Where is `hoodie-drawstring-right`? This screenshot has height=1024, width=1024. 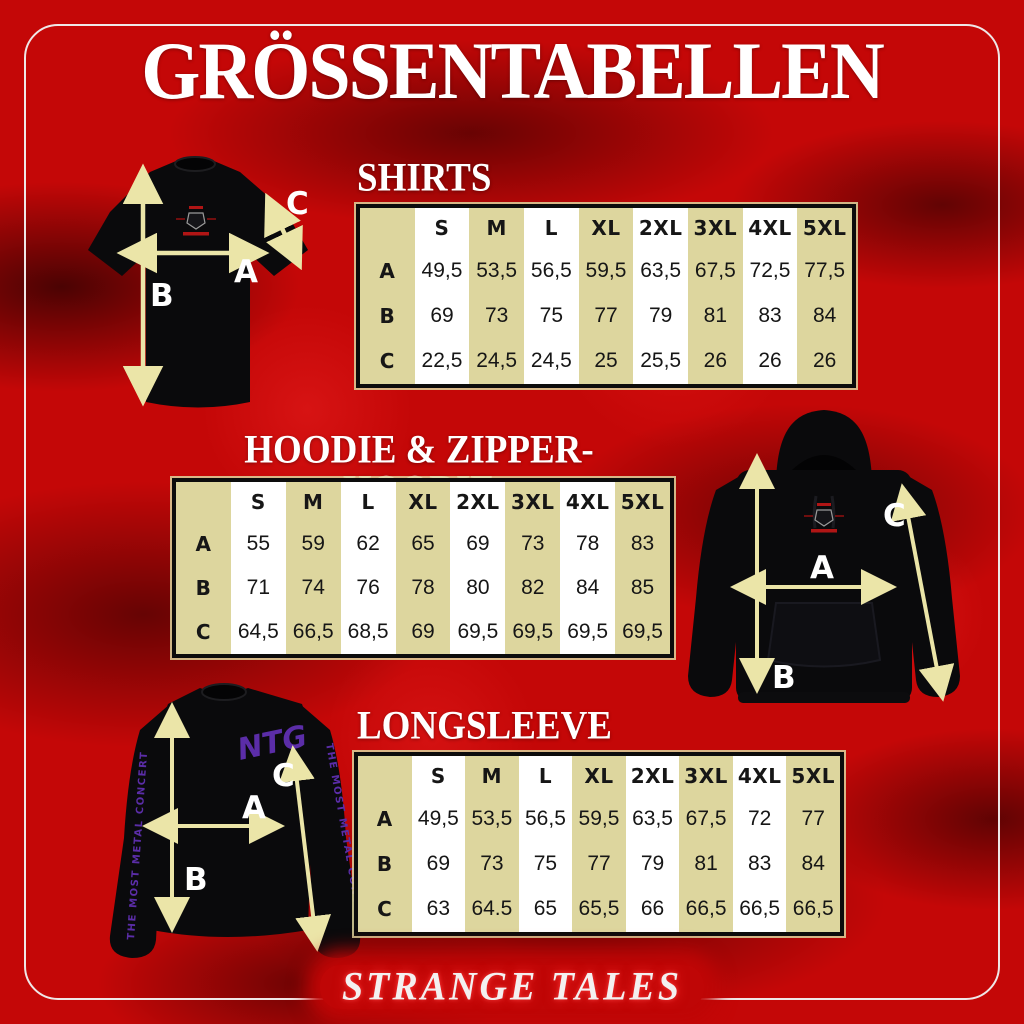
hoodie-drawstring-right is located at coordinates (833, 512).